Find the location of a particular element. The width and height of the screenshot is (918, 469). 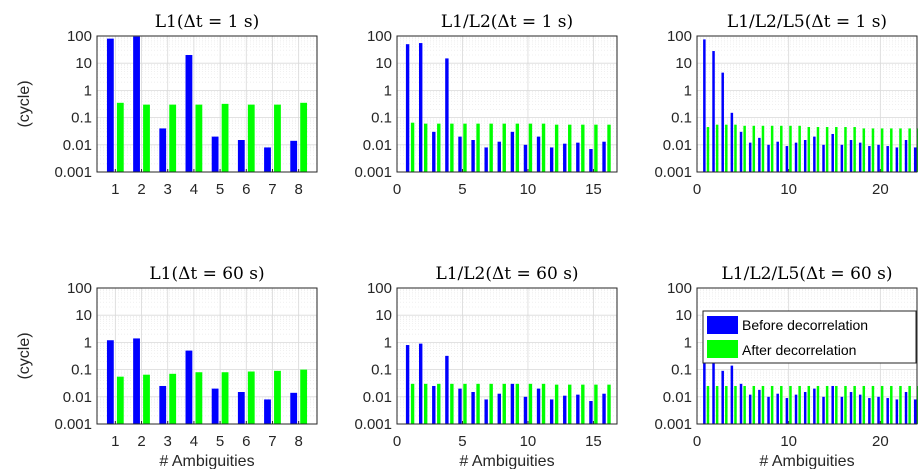

axes-box is located at coordinates (507, 104).